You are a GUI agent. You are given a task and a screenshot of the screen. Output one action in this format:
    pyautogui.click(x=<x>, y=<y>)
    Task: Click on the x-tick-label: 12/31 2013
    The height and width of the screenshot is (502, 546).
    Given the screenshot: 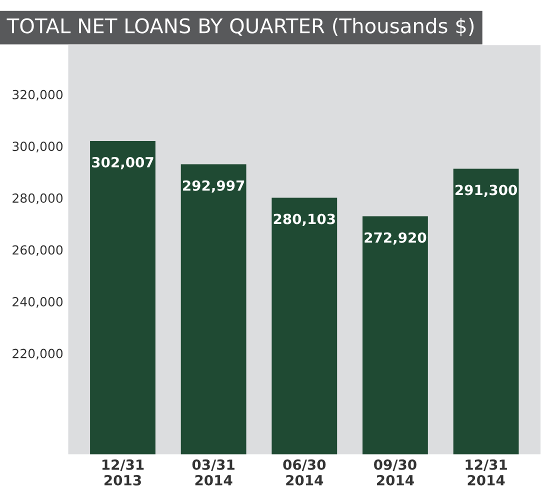 What is the action you would take?
    pyautogui.click(x=123, y=472)
    